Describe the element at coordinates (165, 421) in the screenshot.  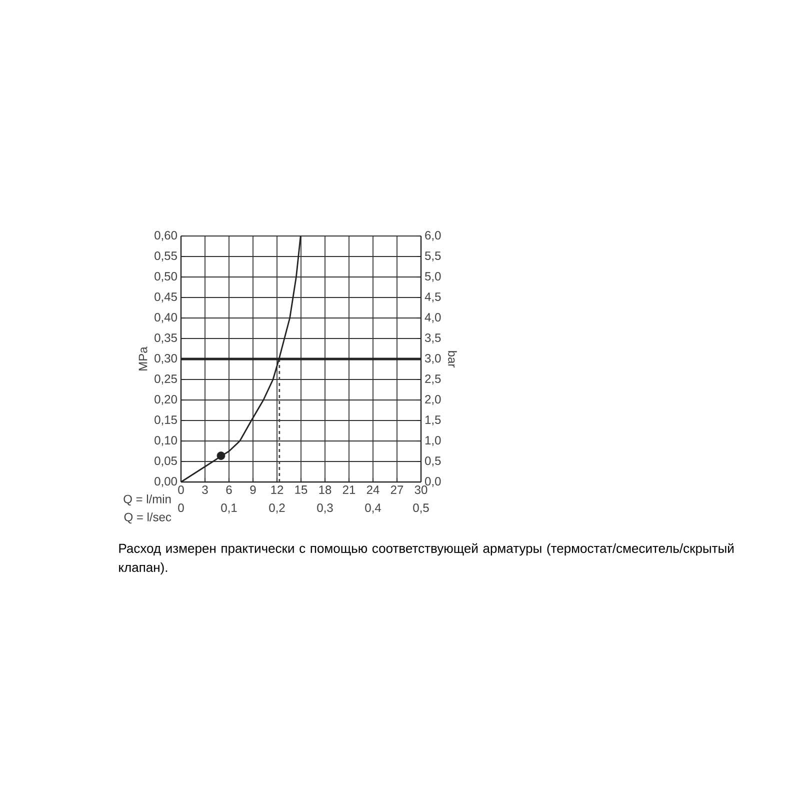
I see `y-tick-label: 0,15` at that location.